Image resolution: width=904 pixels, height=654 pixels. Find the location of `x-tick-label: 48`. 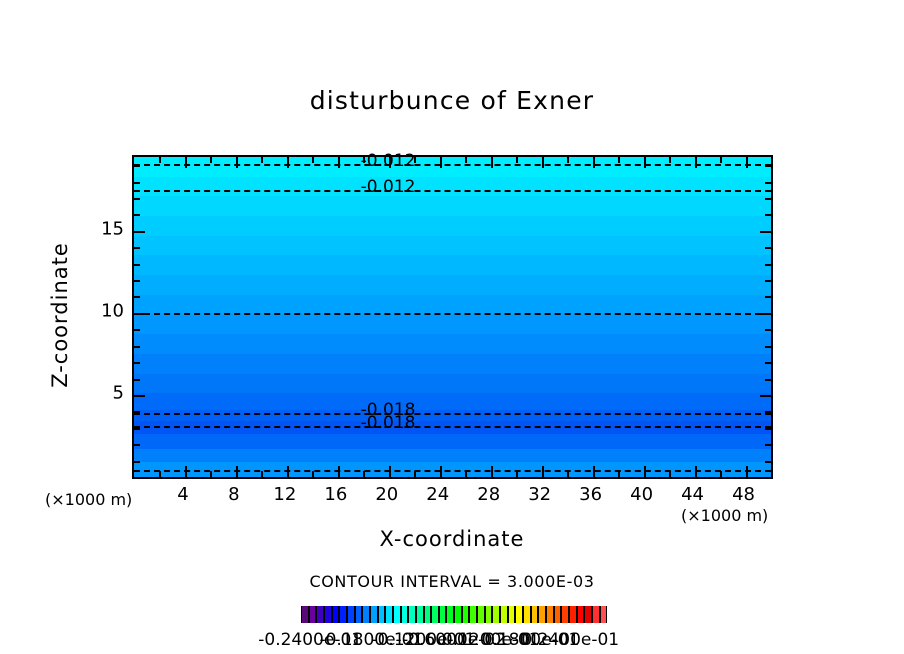

x-tick-label: 48 is located at coordinates (743, 494).